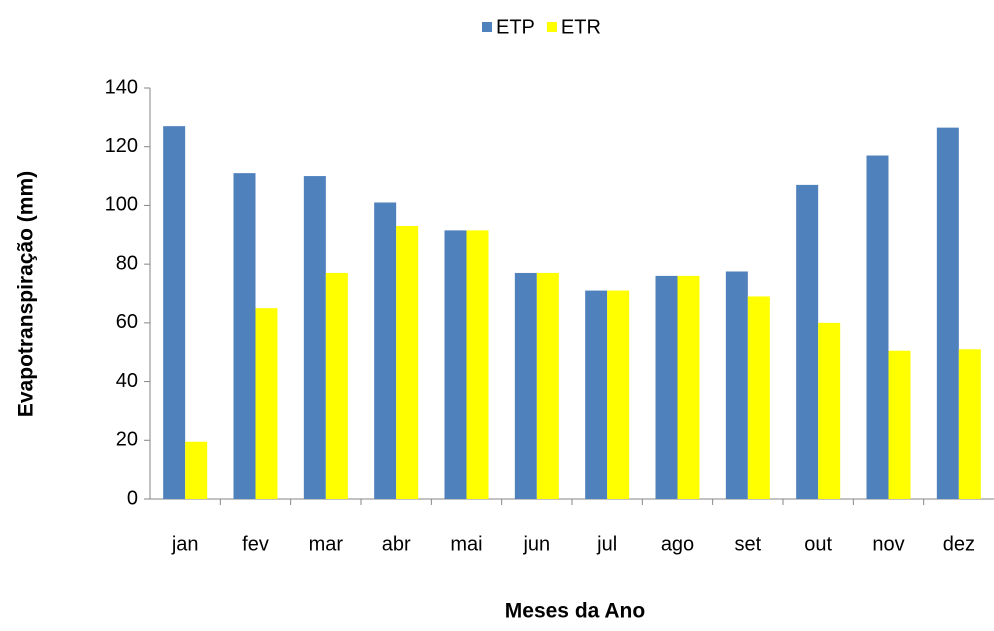 This screenshot has width=994, height=631. Describe the element at coordinates (466, 544) in the screenshot. I see `x-tick-label: mai` at that location.